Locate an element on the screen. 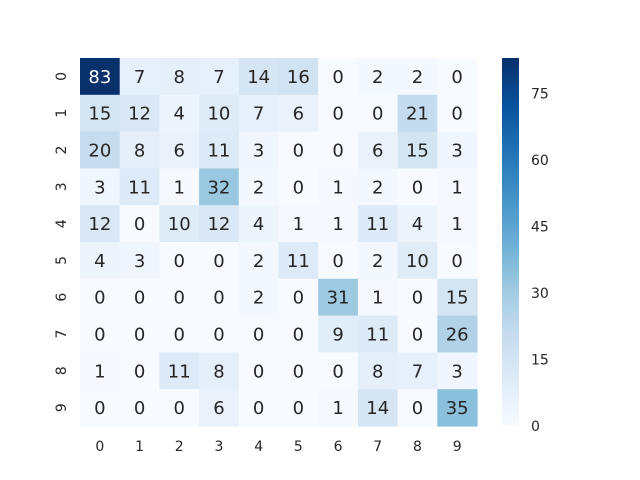  heatmap-cell-label-1-0: 15 is located at coordinates (99, 114).